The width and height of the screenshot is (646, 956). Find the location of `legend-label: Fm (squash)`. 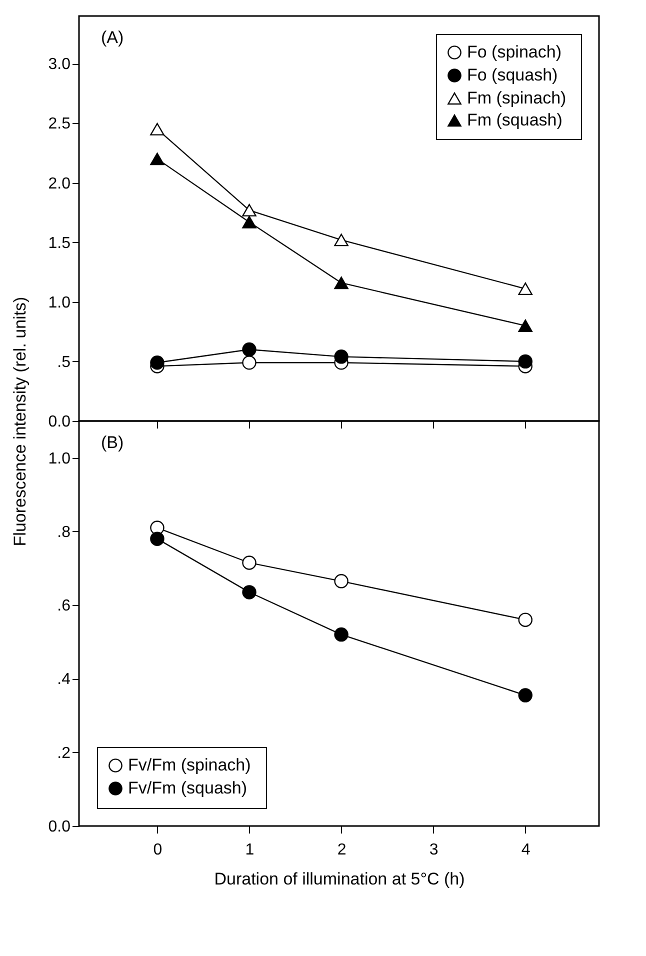

legend-label: Fm (squash) is located at coordinates (514, 120).